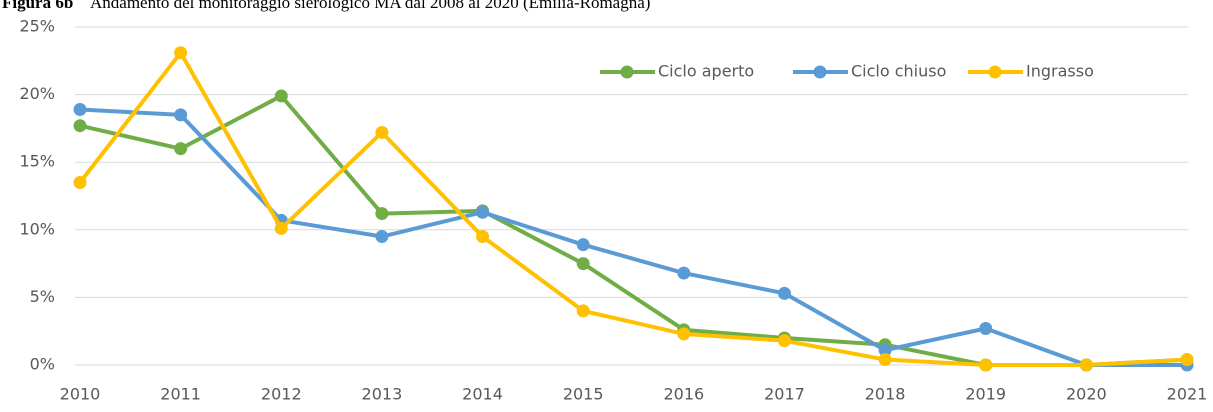  What do you see at coordinates (1060, 71) in the screenshot?
I see `legend-label: Ingrasso` at bounding box center [1060, 71].